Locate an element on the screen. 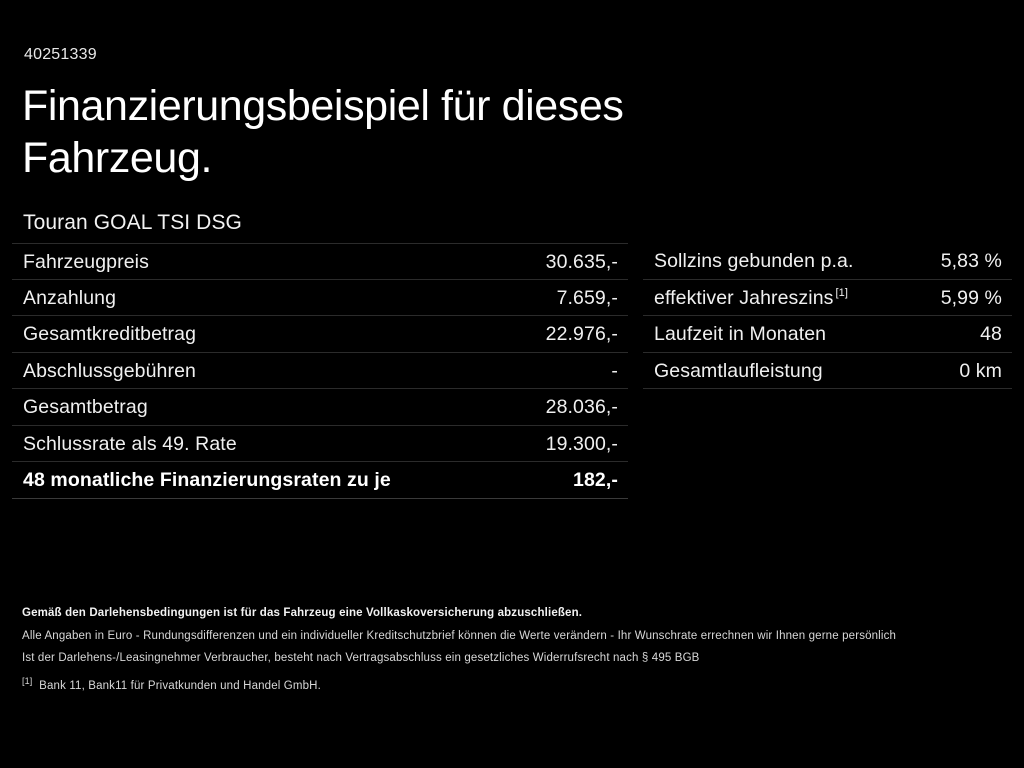 This screenshot has height=768, width=1024. table-row: effektiver Jahreszins [1] 5,99 % is located at coordinates (827, 298).